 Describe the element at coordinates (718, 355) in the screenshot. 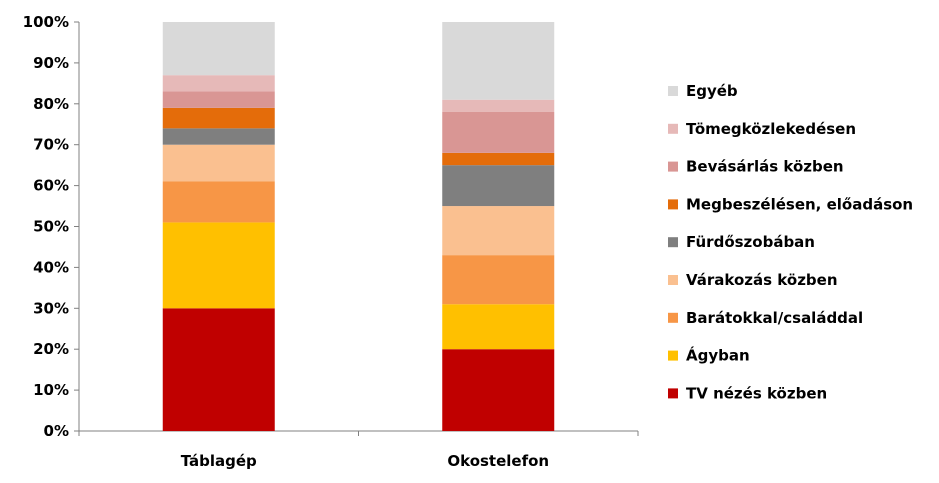

I see `legend-label: Ágyban` at that location.